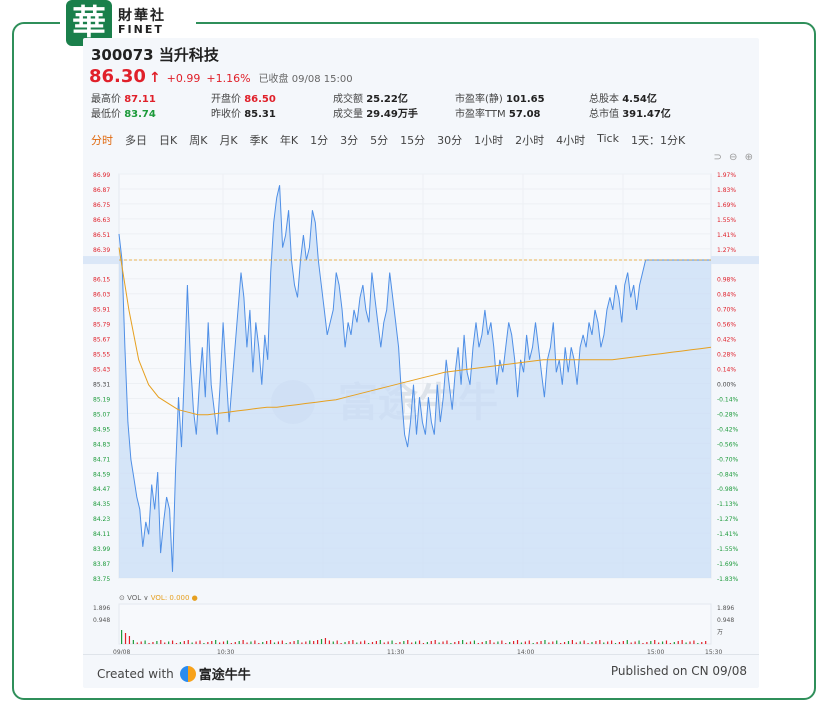  I want to click on pct-tick-label: 1.83%, so click(726, 190).